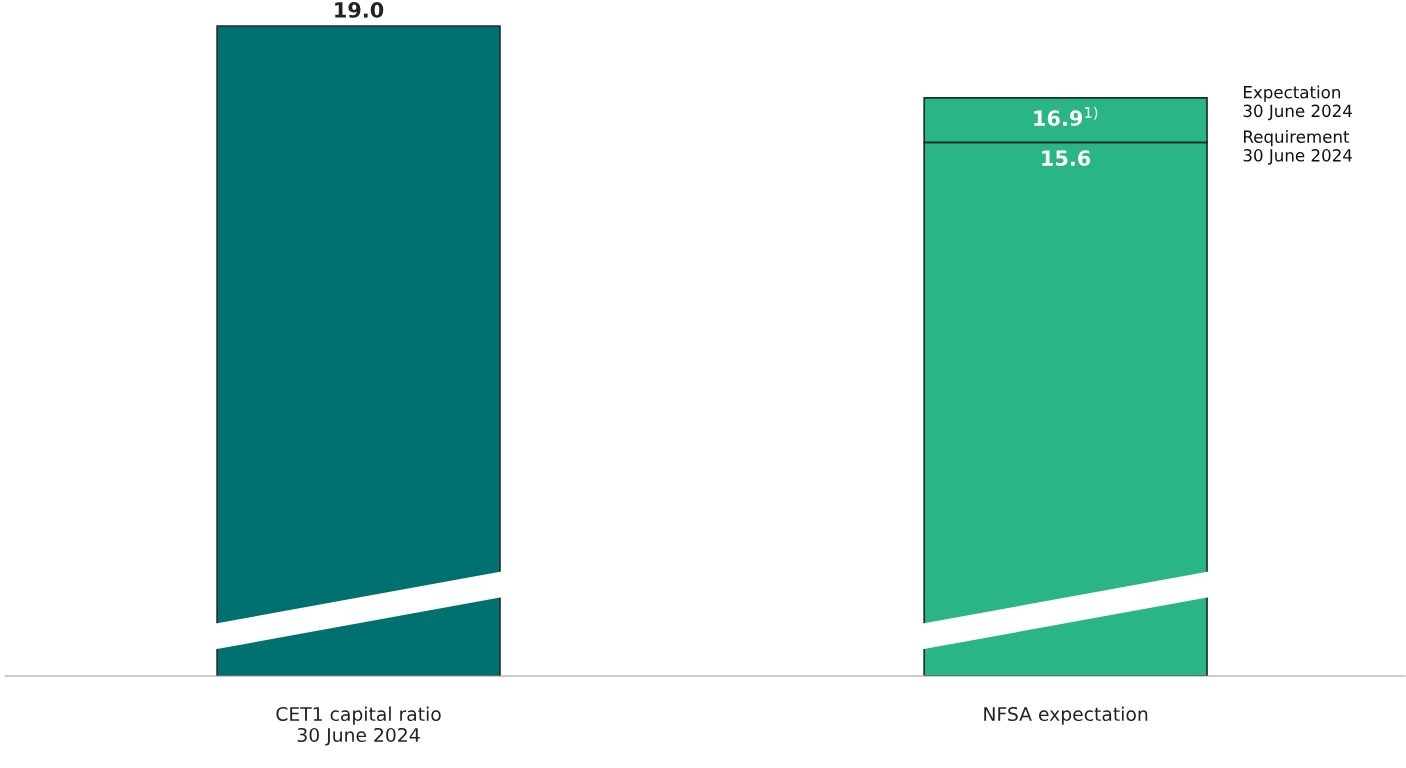 Image resolution: width=1406 pixels, height=768 pixels. Describe the element at coordinates (1297, 103) in the screenshot. I see `annotation: Expectation 30 June 2024` at that location.